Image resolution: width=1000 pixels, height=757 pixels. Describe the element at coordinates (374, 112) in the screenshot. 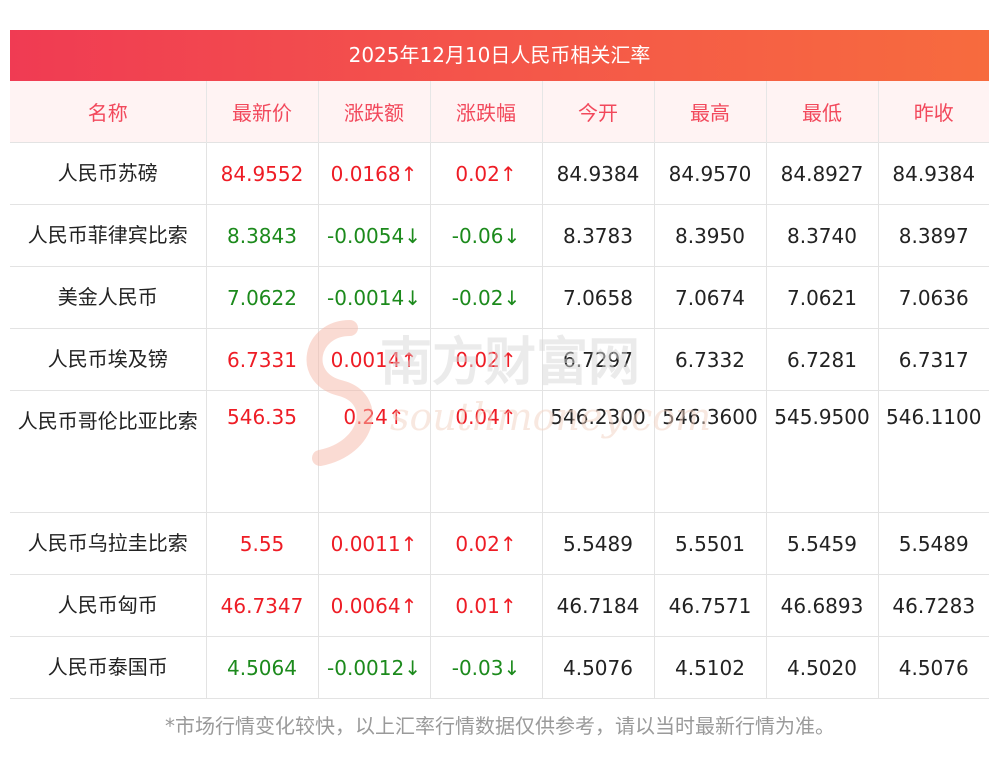

I see `header-change: 涨跌额` at that location.